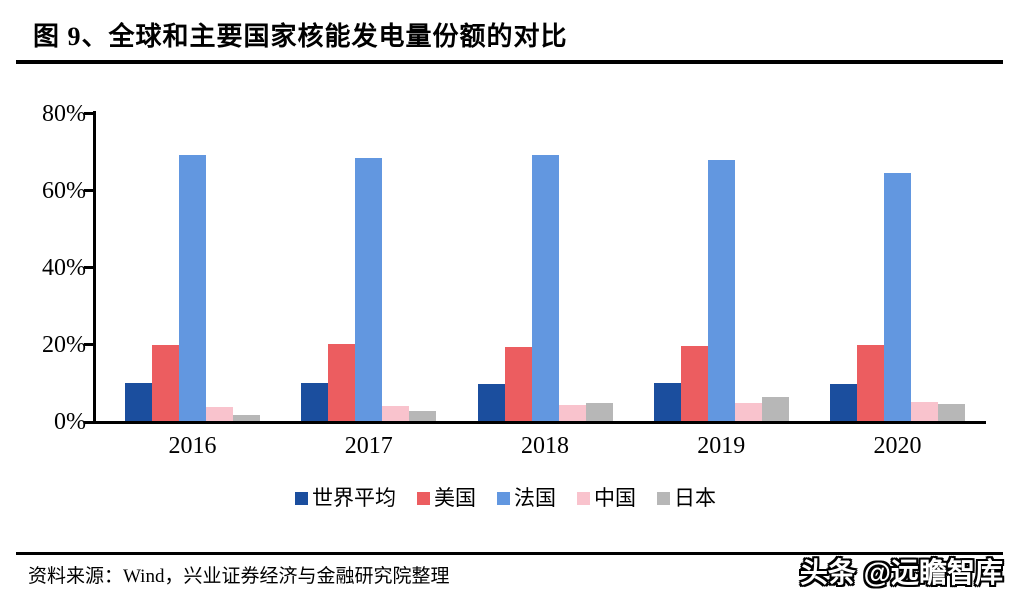  What do you see at coordinates (843, 402) in the screenshot?
I see `bar-世界平均-2020` at bounding box center [843, 402].